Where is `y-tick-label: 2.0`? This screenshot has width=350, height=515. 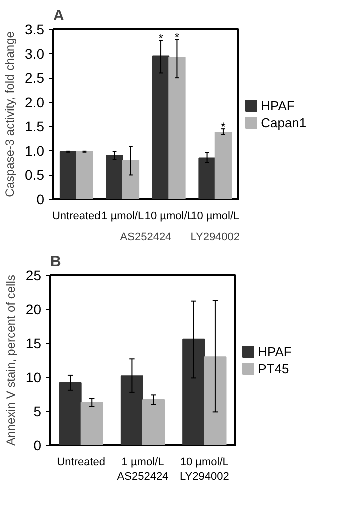
y-tick-label: 2.0 is located at coordinates (35, 102).